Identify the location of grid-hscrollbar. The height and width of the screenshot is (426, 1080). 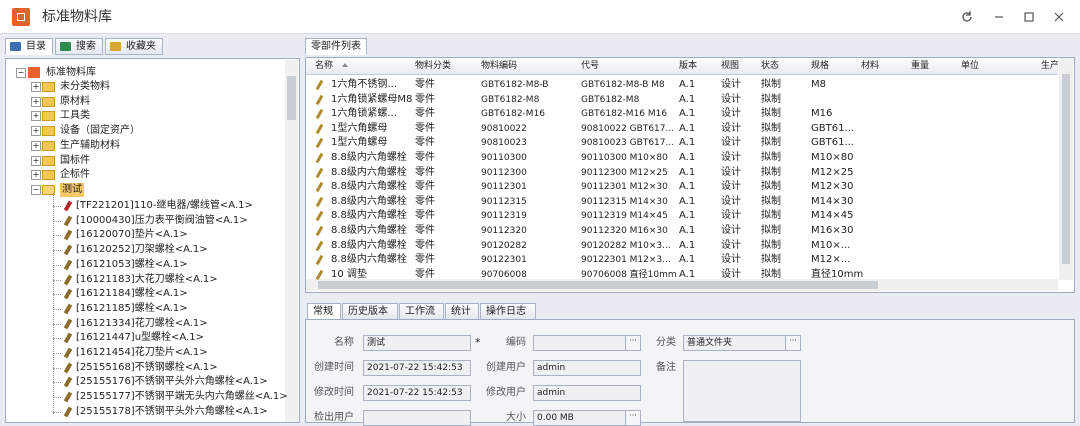
(682, 285).